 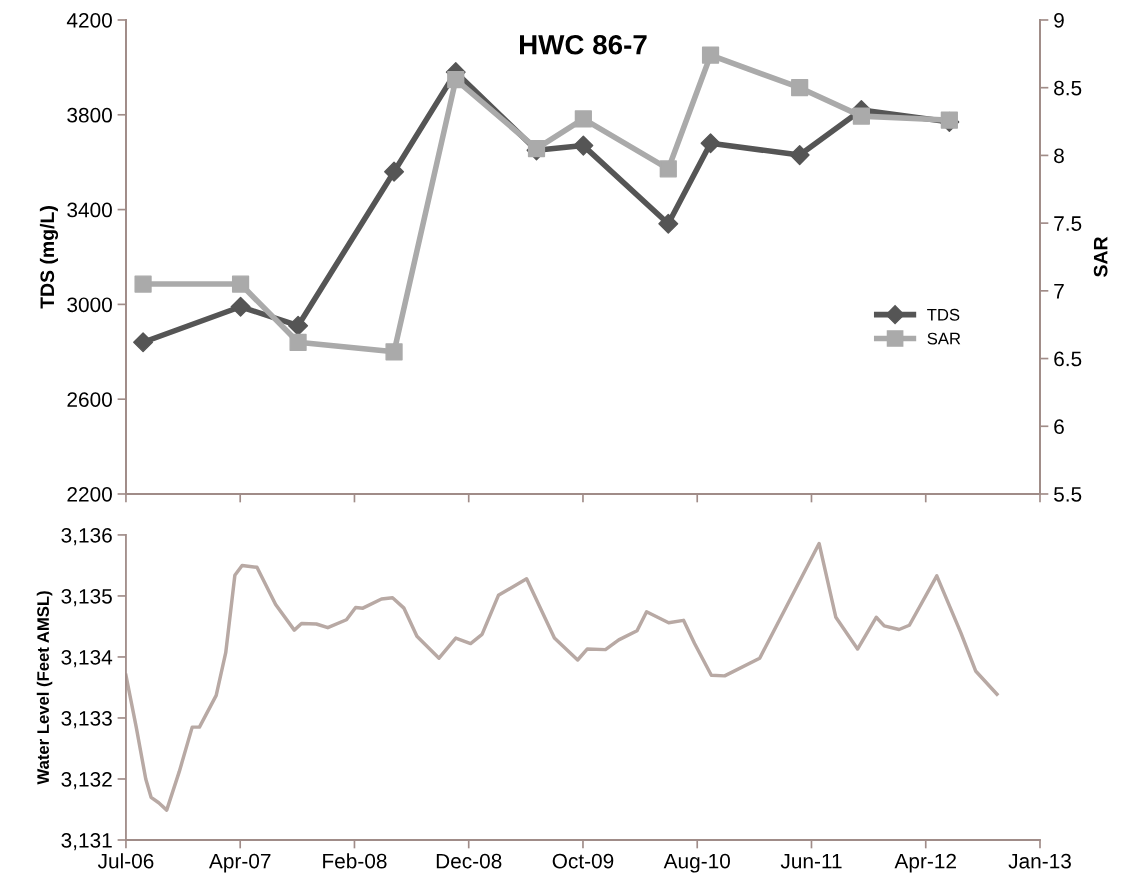 I want to click on x-tick-label: Apr-12, so click(x=925, y=863).